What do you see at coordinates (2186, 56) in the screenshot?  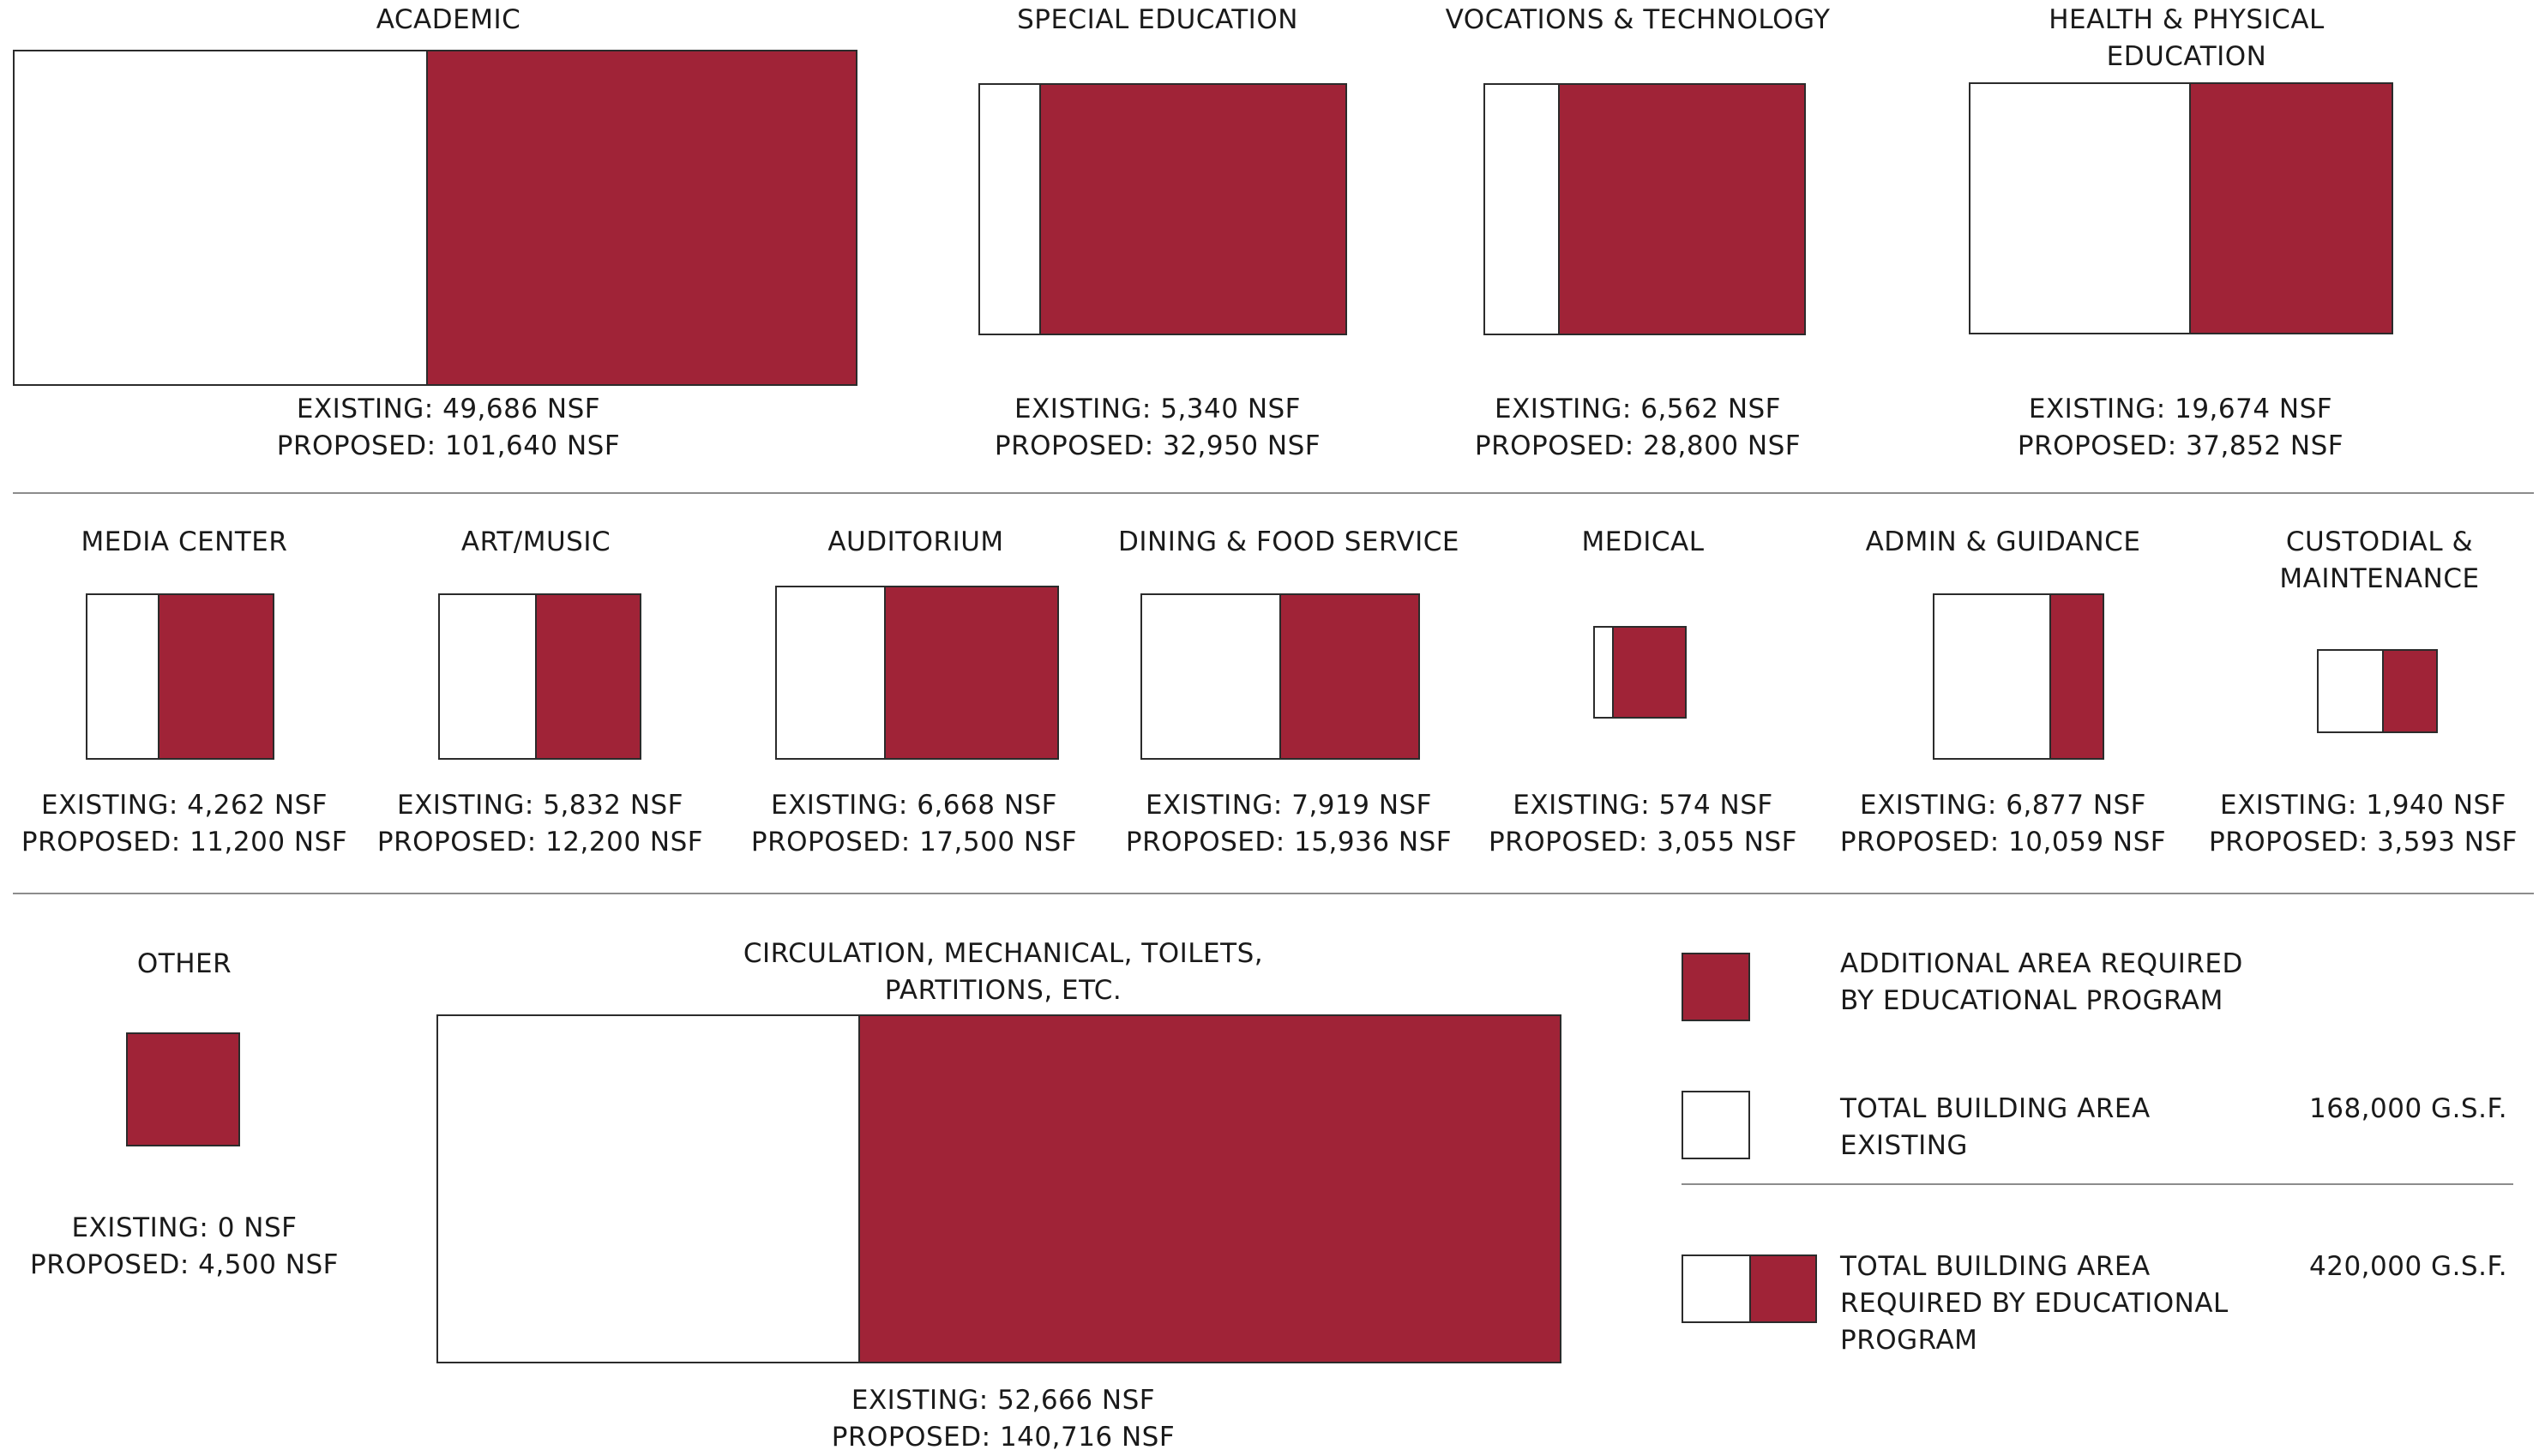 I see `health-physical-title-line2: EDUCATION` at bounding box center [2186, 56].